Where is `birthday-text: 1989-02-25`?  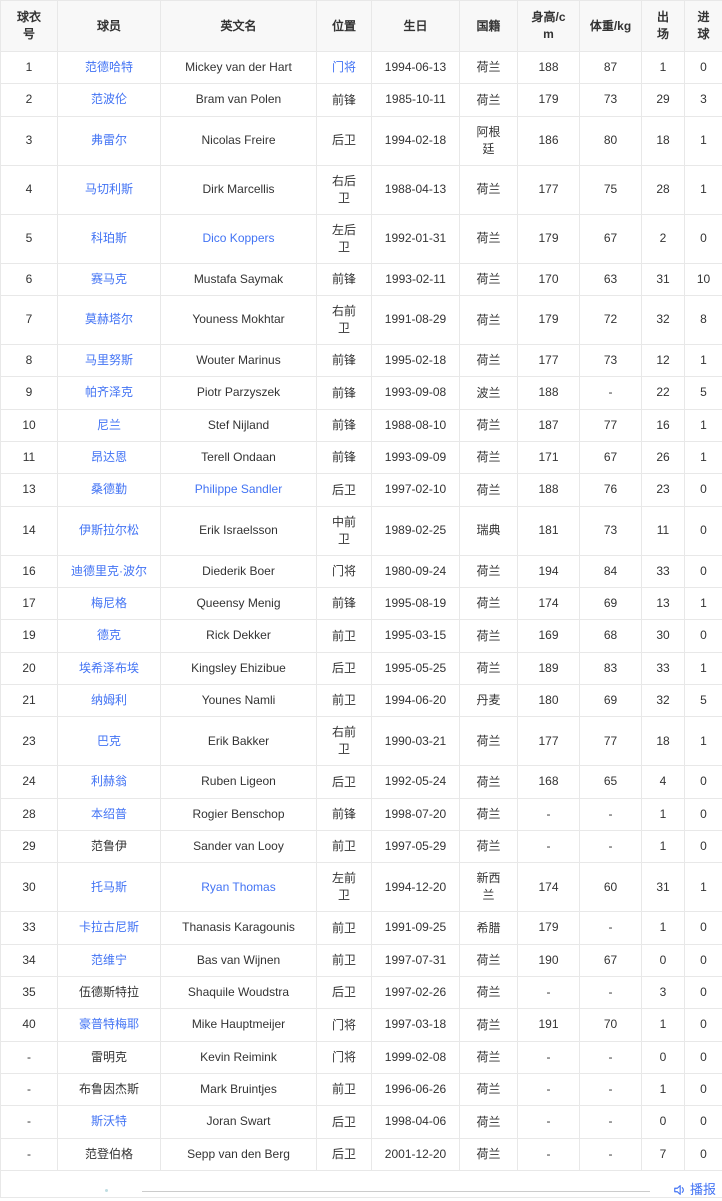
birthday-text: 1989-02-25 is located at coordinates (415, 530).